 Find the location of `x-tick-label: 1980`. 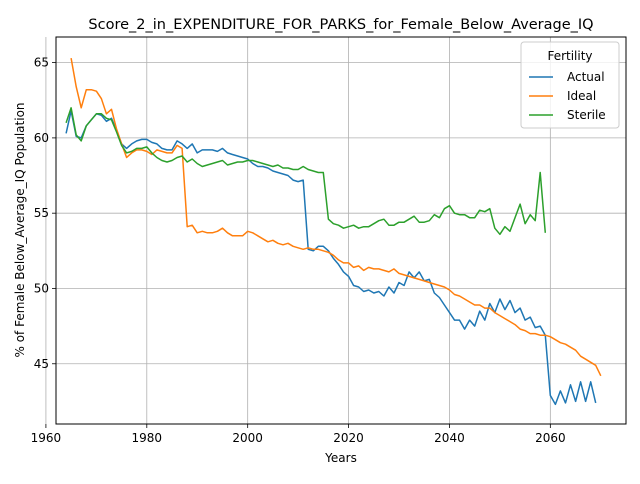

x-tick-label: 1980 is located at coordinates (147, 438).